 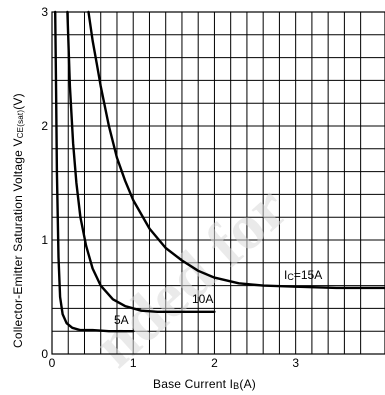 I want to click on x-axis-label: Base Current IB(A), so click(x=204, y=384).